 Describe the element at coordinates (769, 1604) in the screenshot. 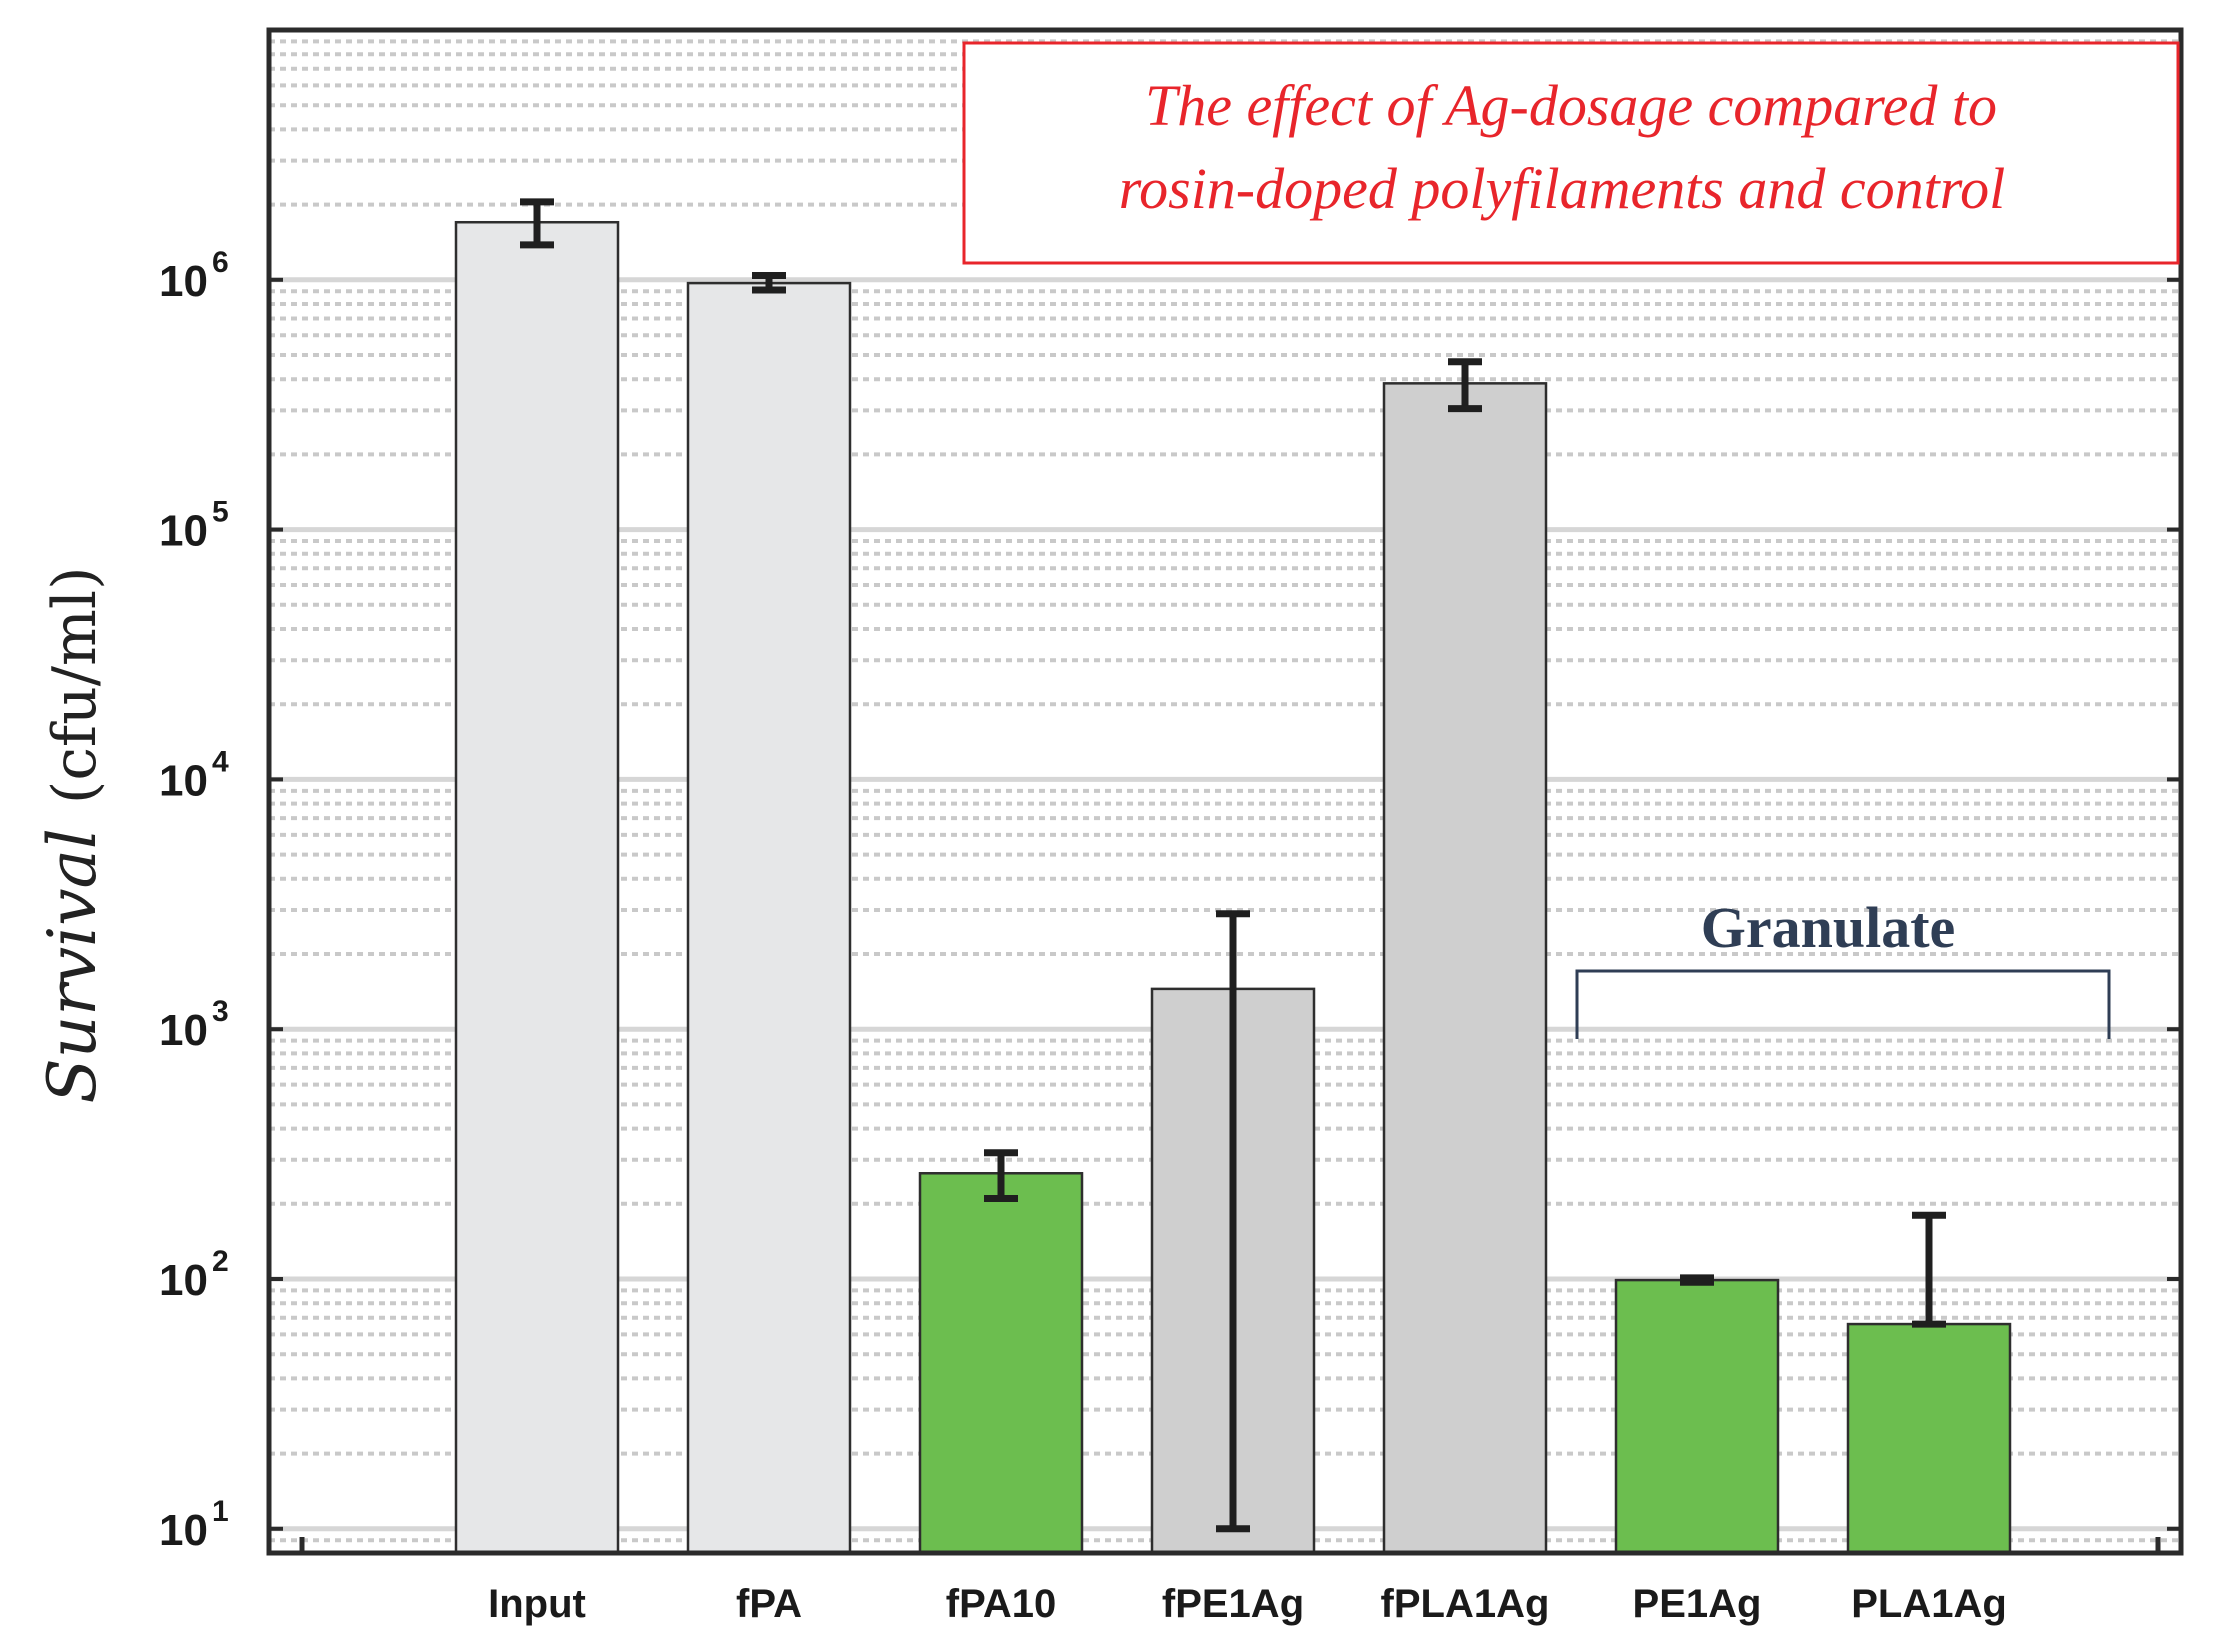

I see `x-tick-label-fPA: fPA` at that location.